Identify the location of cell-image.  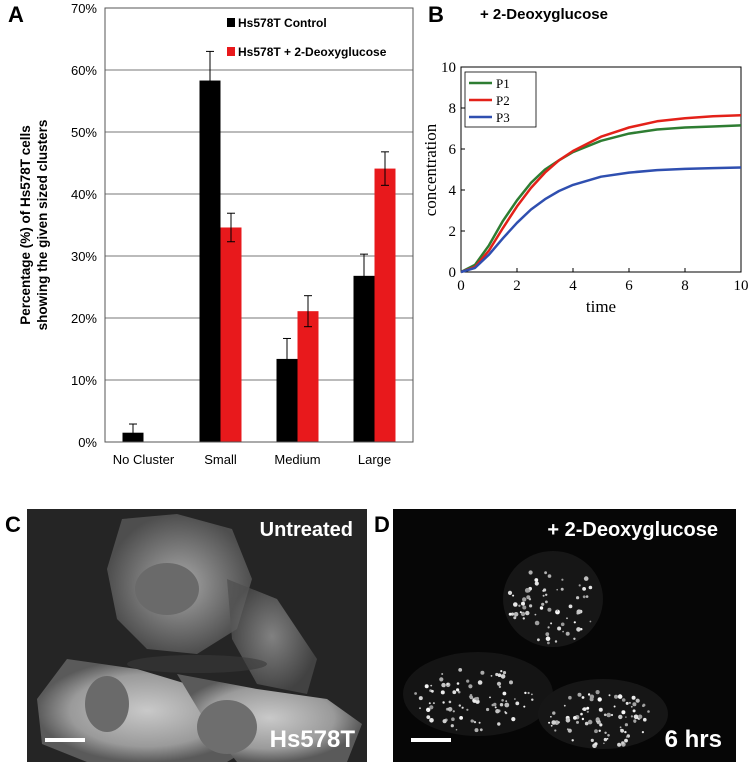
(535, 650).